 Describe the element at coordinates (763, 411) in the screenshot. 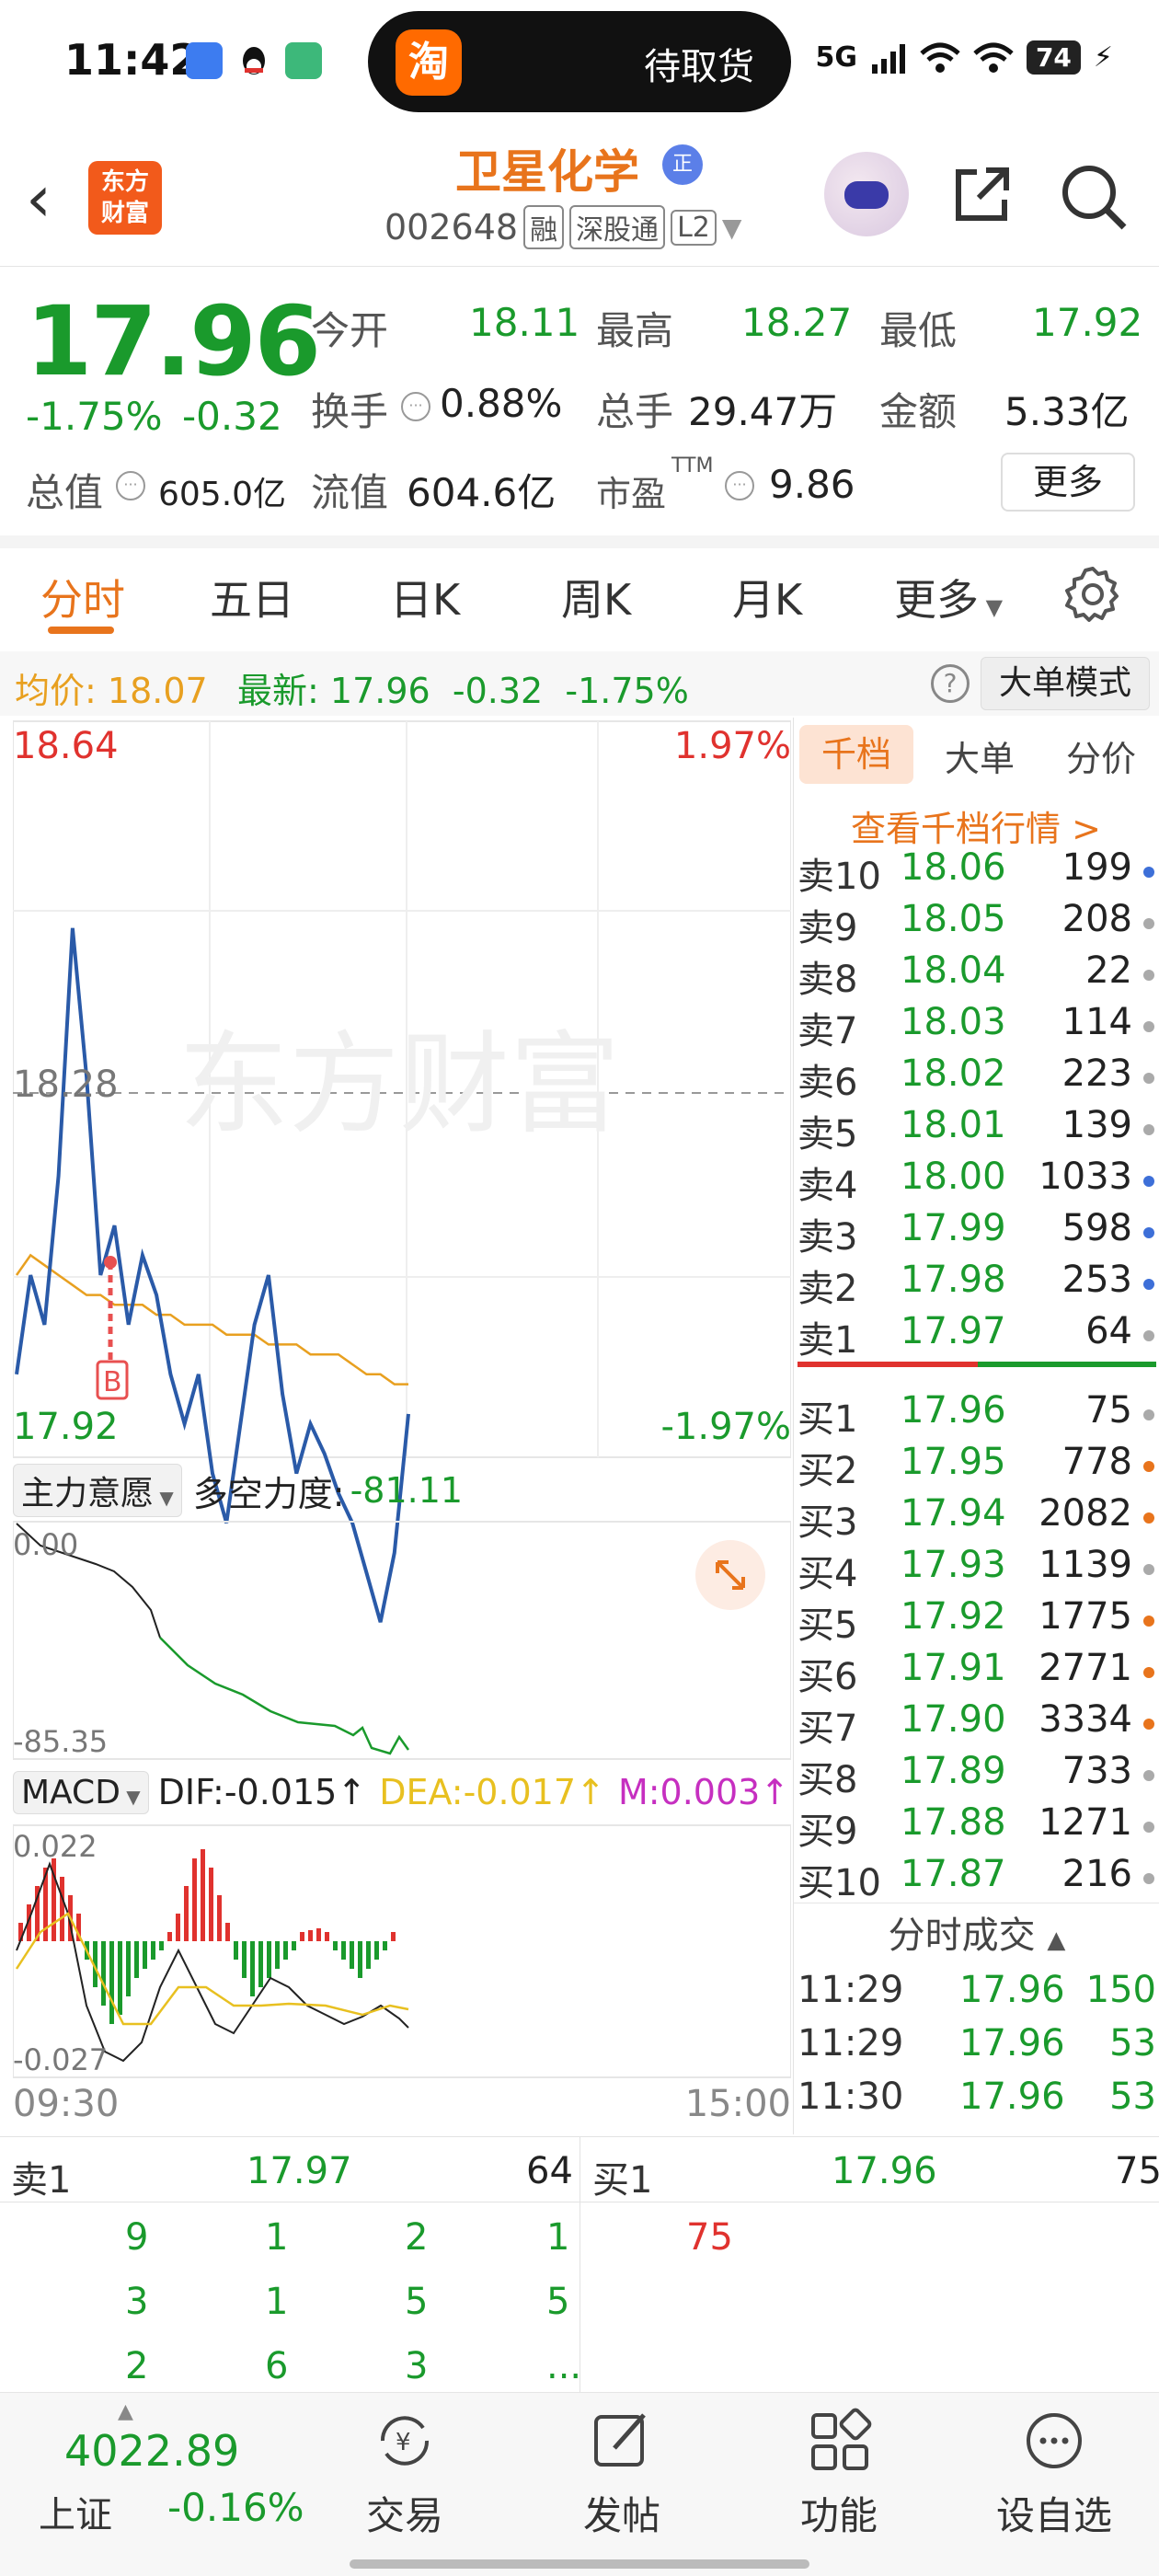

I see `volume-value: 29.47万` at that location.